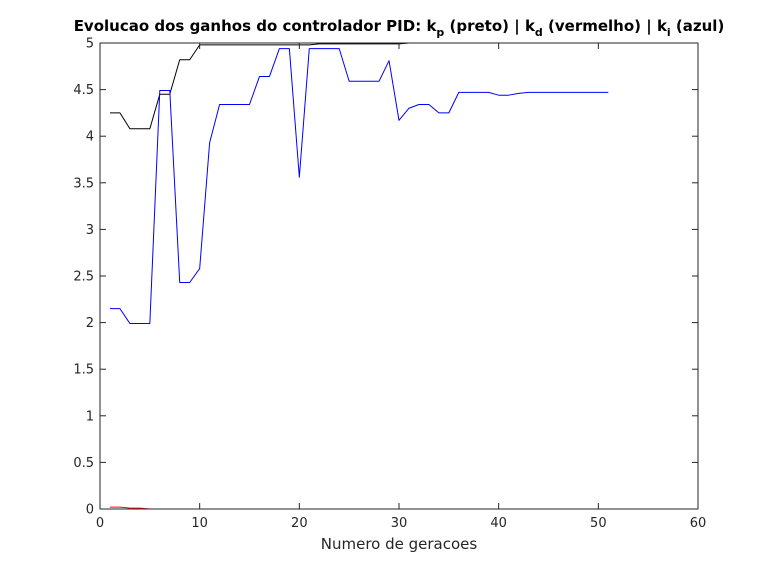  I want to click on x-tick-label: 0, so click(100, 523).